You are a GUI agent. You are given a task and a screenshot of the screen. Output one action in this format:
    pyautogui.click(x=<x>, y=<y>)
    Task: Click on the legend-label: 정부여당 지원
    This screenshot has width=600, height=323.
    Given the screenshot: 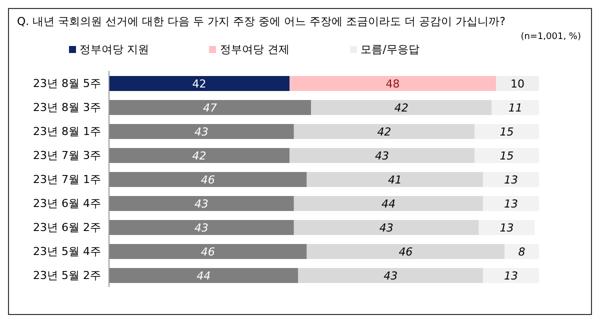 What is the action you would take?
    pyautogui.click(x=115, y=49)
    